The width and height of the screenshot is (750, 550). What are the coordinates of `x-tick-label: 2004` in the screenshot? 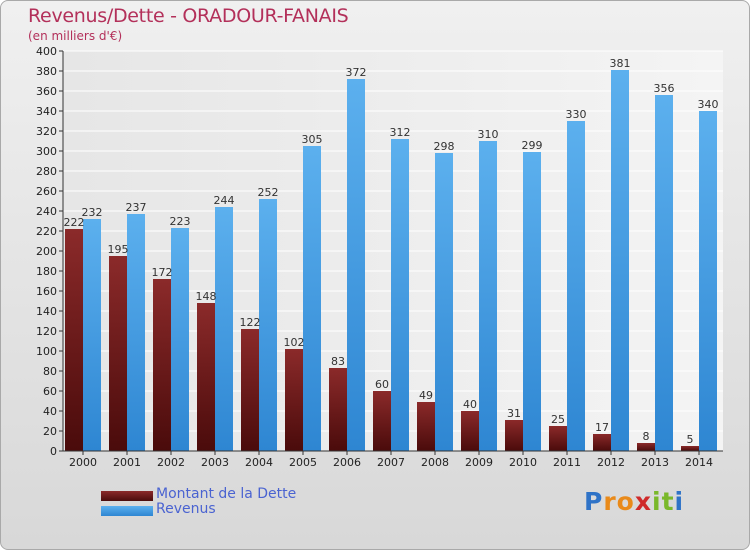 It's located at (259, 462).